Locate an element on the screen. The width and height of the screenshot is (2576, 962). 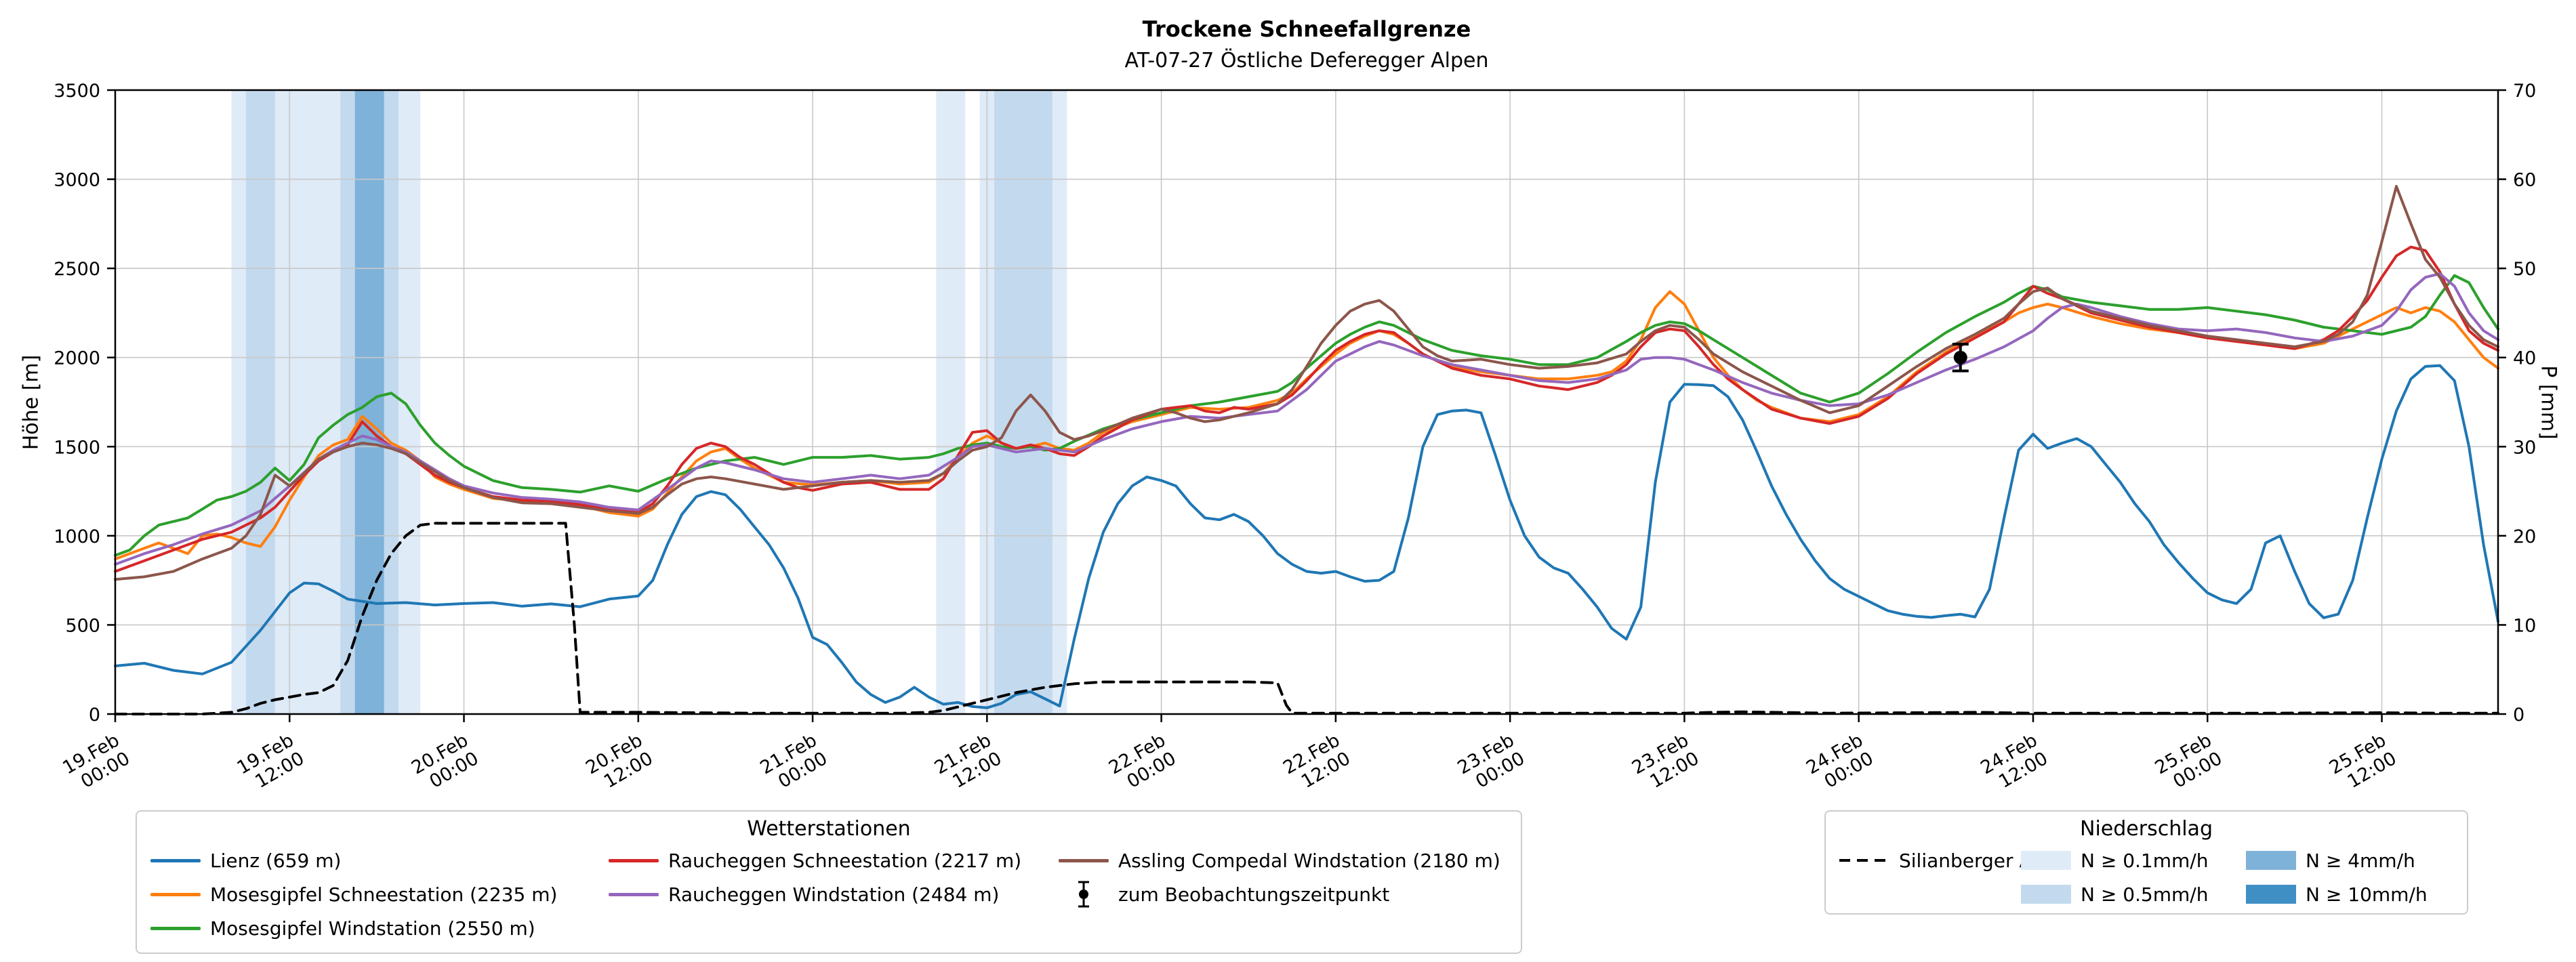
legend-label: N ≥ 0.1mm/h is located at coordinates (2145, 860).